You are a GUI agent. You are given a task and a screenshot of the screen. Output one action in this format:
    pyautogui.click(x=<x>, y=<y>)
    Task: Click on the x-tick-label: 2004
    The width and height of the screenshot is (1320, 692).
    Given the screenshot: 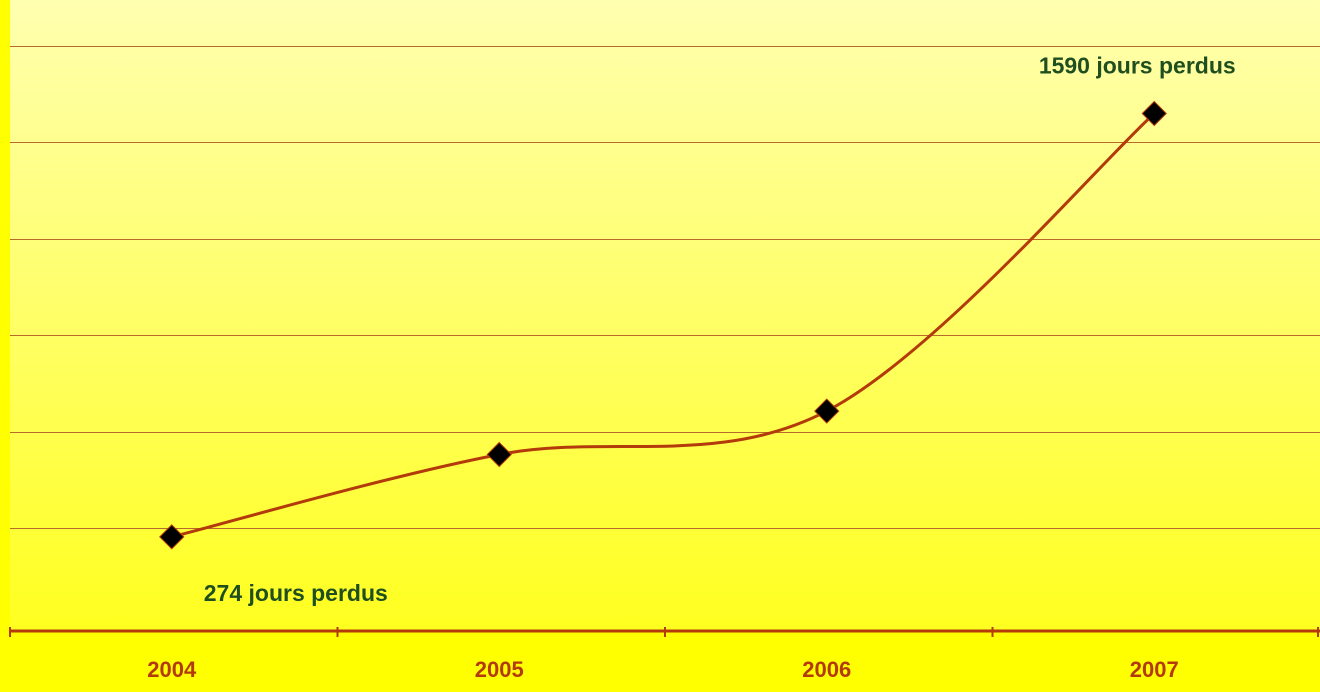 What is the action you would take?
    pyautogui.click(x=172, y=669)
    